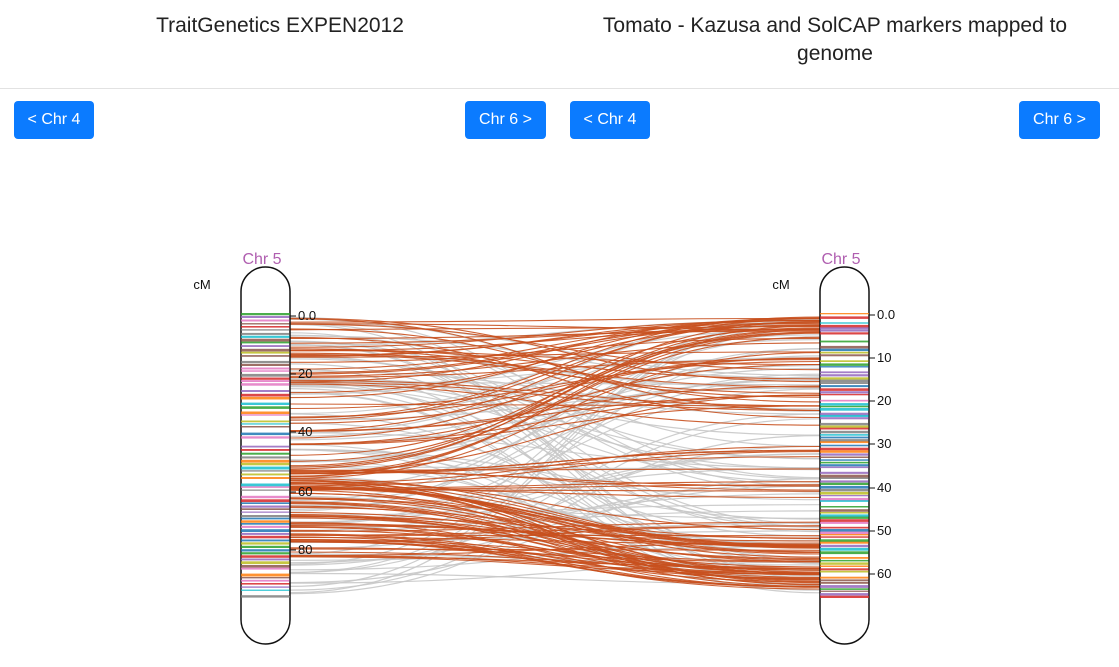 This screenshot has height=667, width=1119. I want to click on right-previous-chromosome-button: < Chr 4, so click(610, 120).